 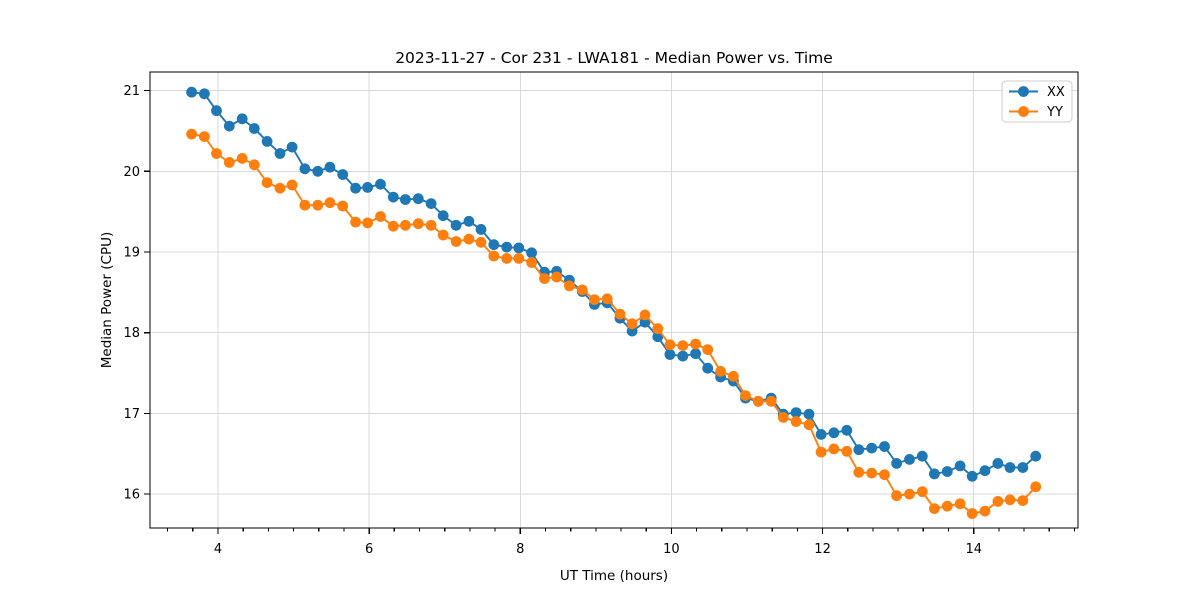 I want to click on y-tick-label: 17, so click(x=131, y=414).